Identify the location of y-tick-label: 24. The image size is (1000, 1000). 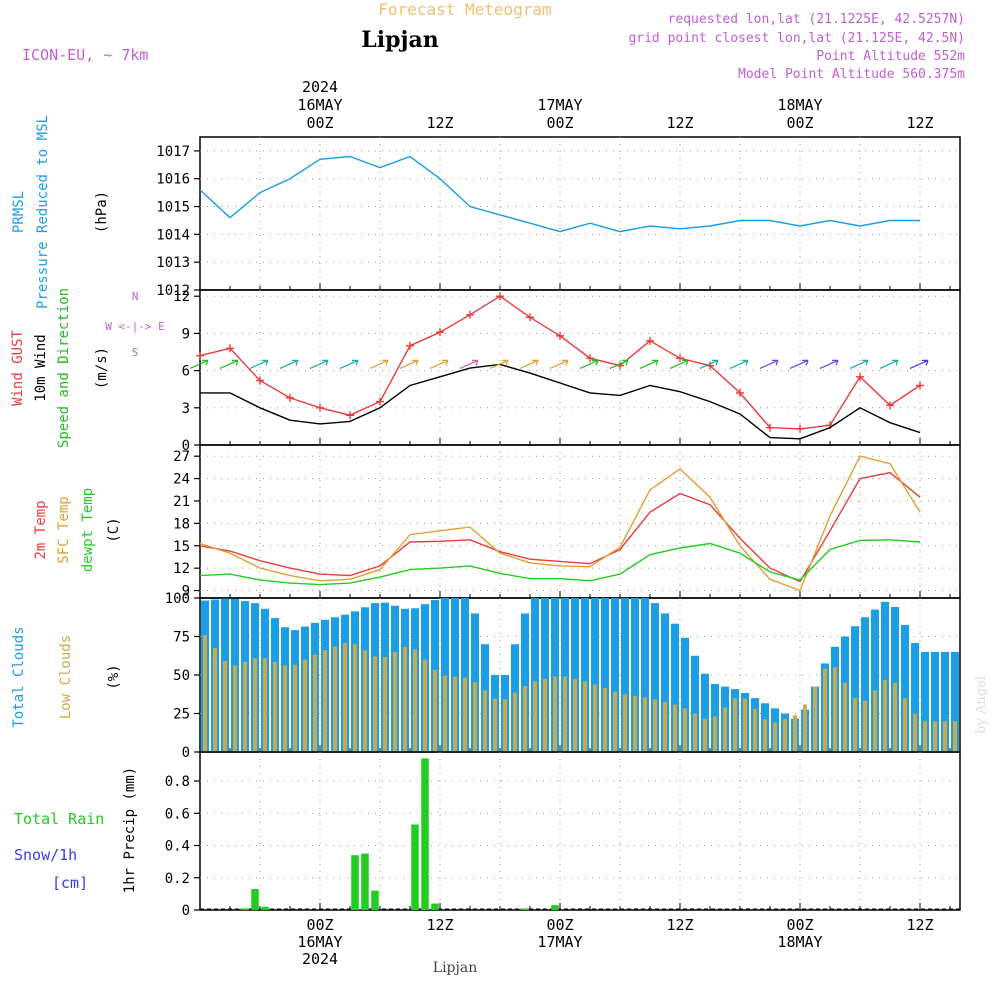
(181, 480).